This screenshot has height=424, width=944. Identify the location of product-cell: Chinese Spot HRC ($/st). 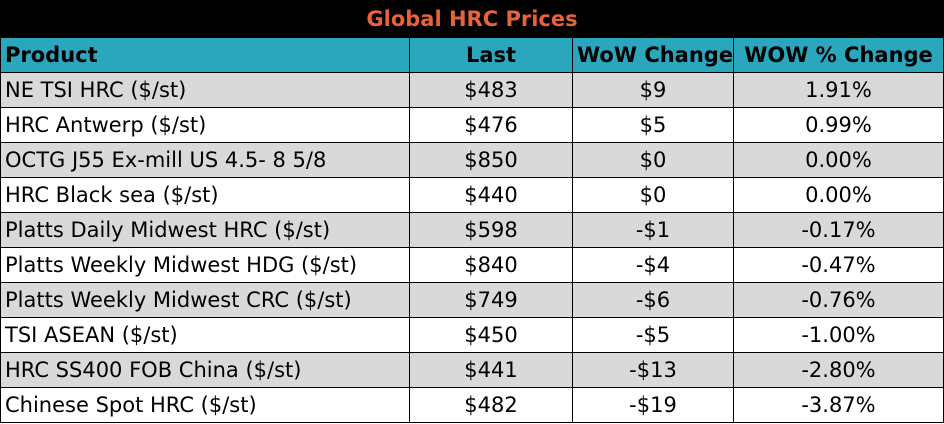
(205, 405).